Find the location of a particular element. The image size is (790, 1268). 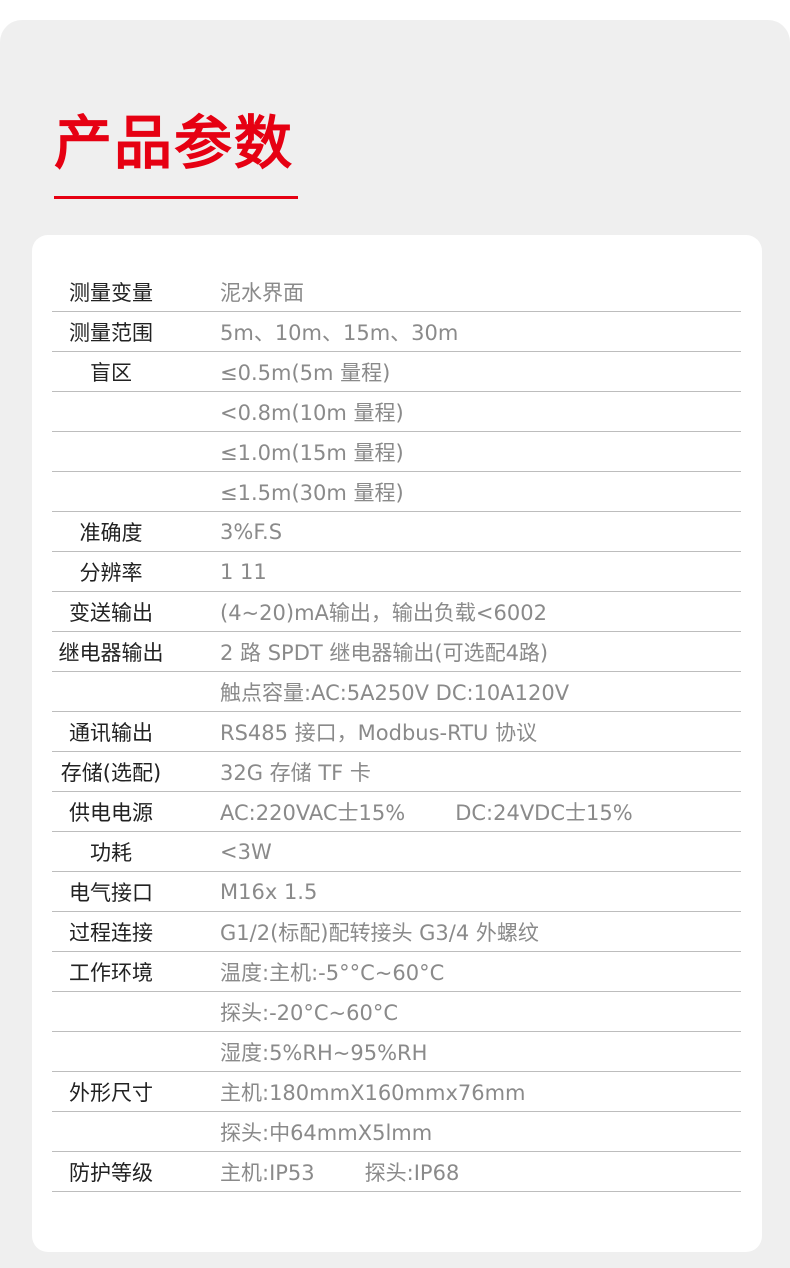

spec-label: 功耗 is located at coordinates (111, 852).